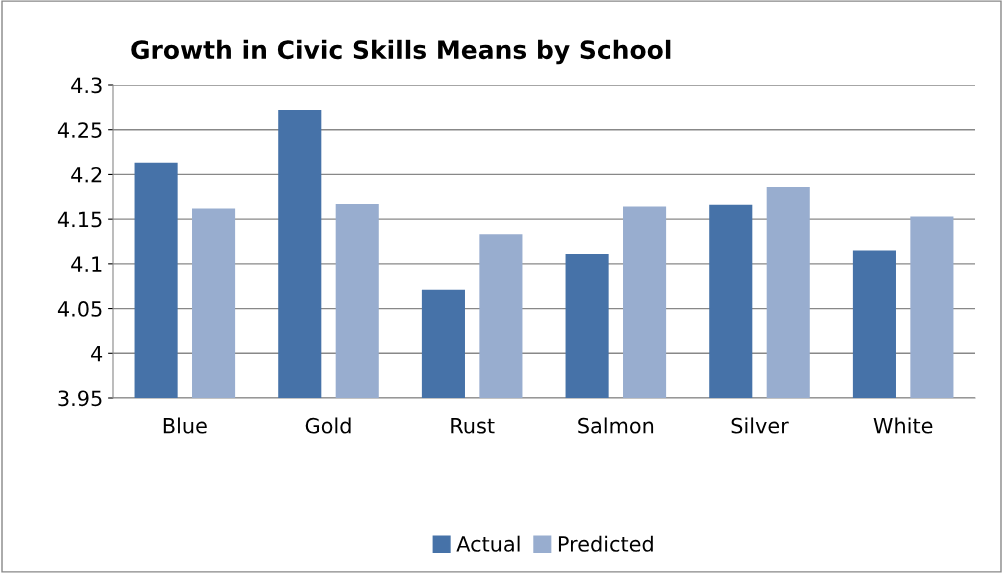  Describe the element at coordinates (760, 425) in the screenshot. I see `x-tick-label: Silver` at that location.